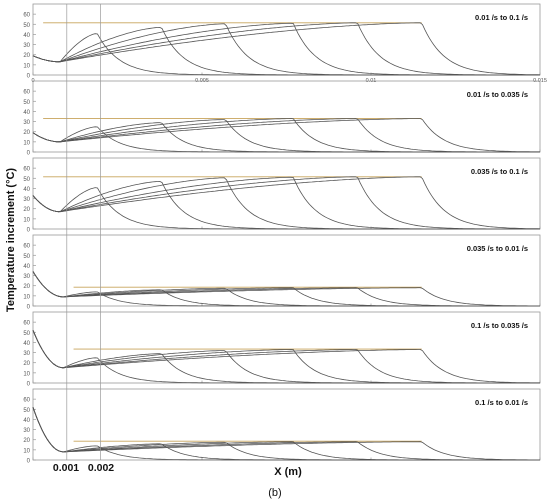 The height and width of the screenshot is (503, 550). I want to click on marker-label-0001: 0.001, so click(66, 468).